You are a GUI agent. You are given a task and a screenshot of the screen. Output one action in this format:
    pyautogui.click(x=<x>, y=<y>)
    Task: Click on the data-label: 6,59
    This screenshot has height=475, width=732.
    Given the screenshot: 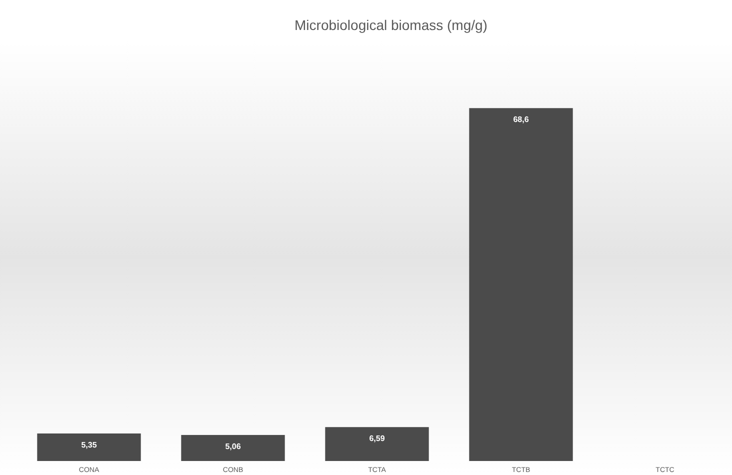 What is the action you would take?
    pyautogui.click(x=377, y=439)
    